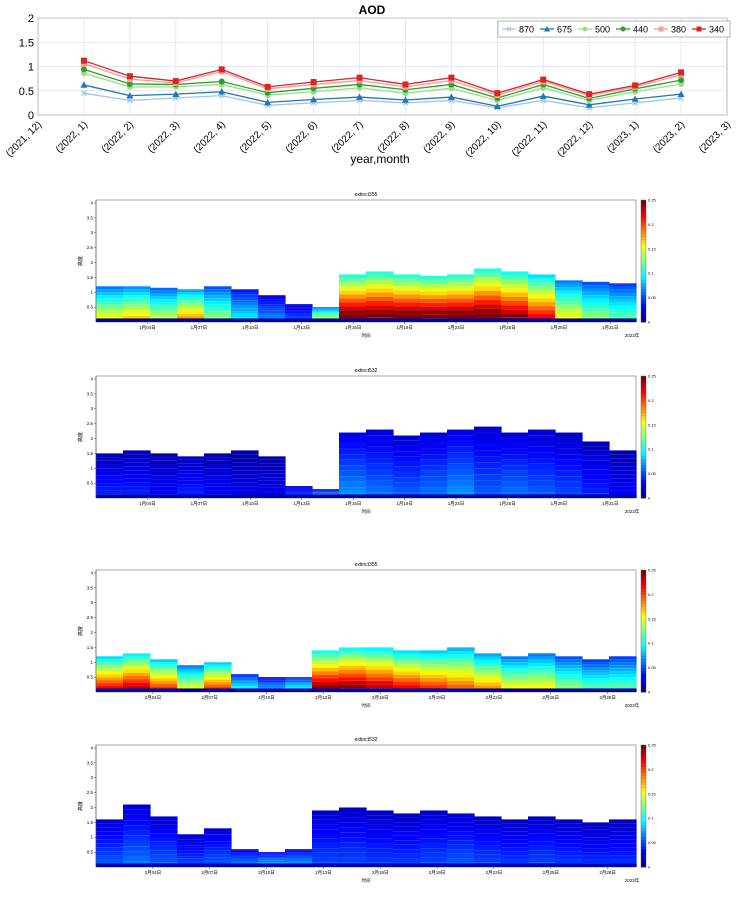  Describe the element at coordinates (652, 200) in the screenshot. I see `colorbar-tick-label: 0.25` at that location.